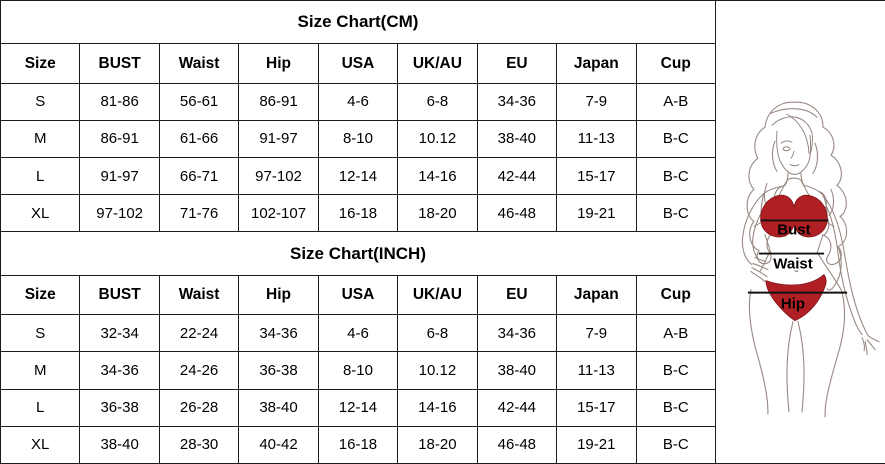 The width and height of the screenshot is (885, 464). What do you see at coordinates (774, 189) in the screenshot?
I see `shoulder-left-line` at bounding box center [774, 189].